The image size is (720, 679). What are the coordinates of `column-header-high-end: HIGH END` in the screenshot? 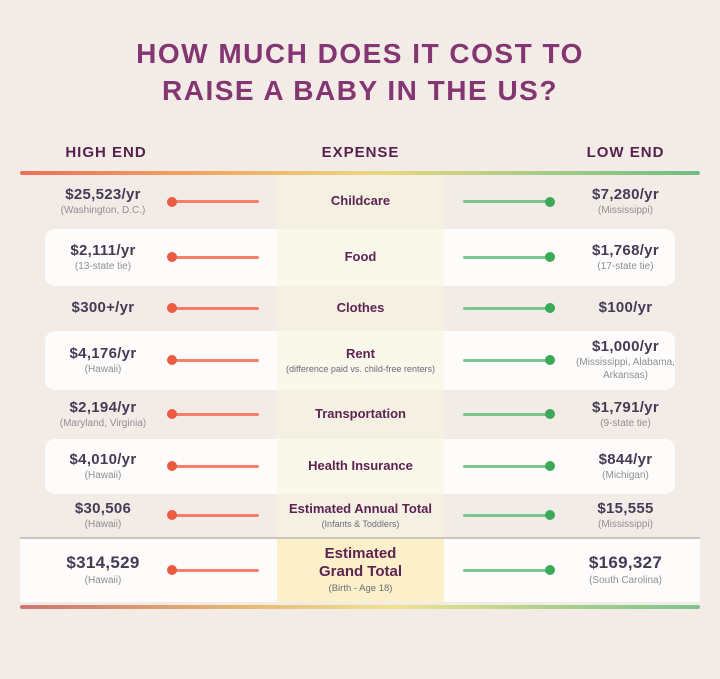 It's located at (106, 152).